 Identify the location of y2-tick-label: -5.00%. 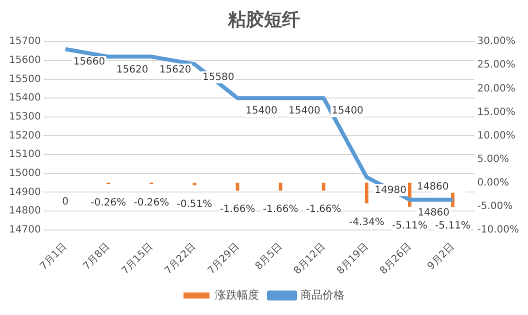
(495, 206).